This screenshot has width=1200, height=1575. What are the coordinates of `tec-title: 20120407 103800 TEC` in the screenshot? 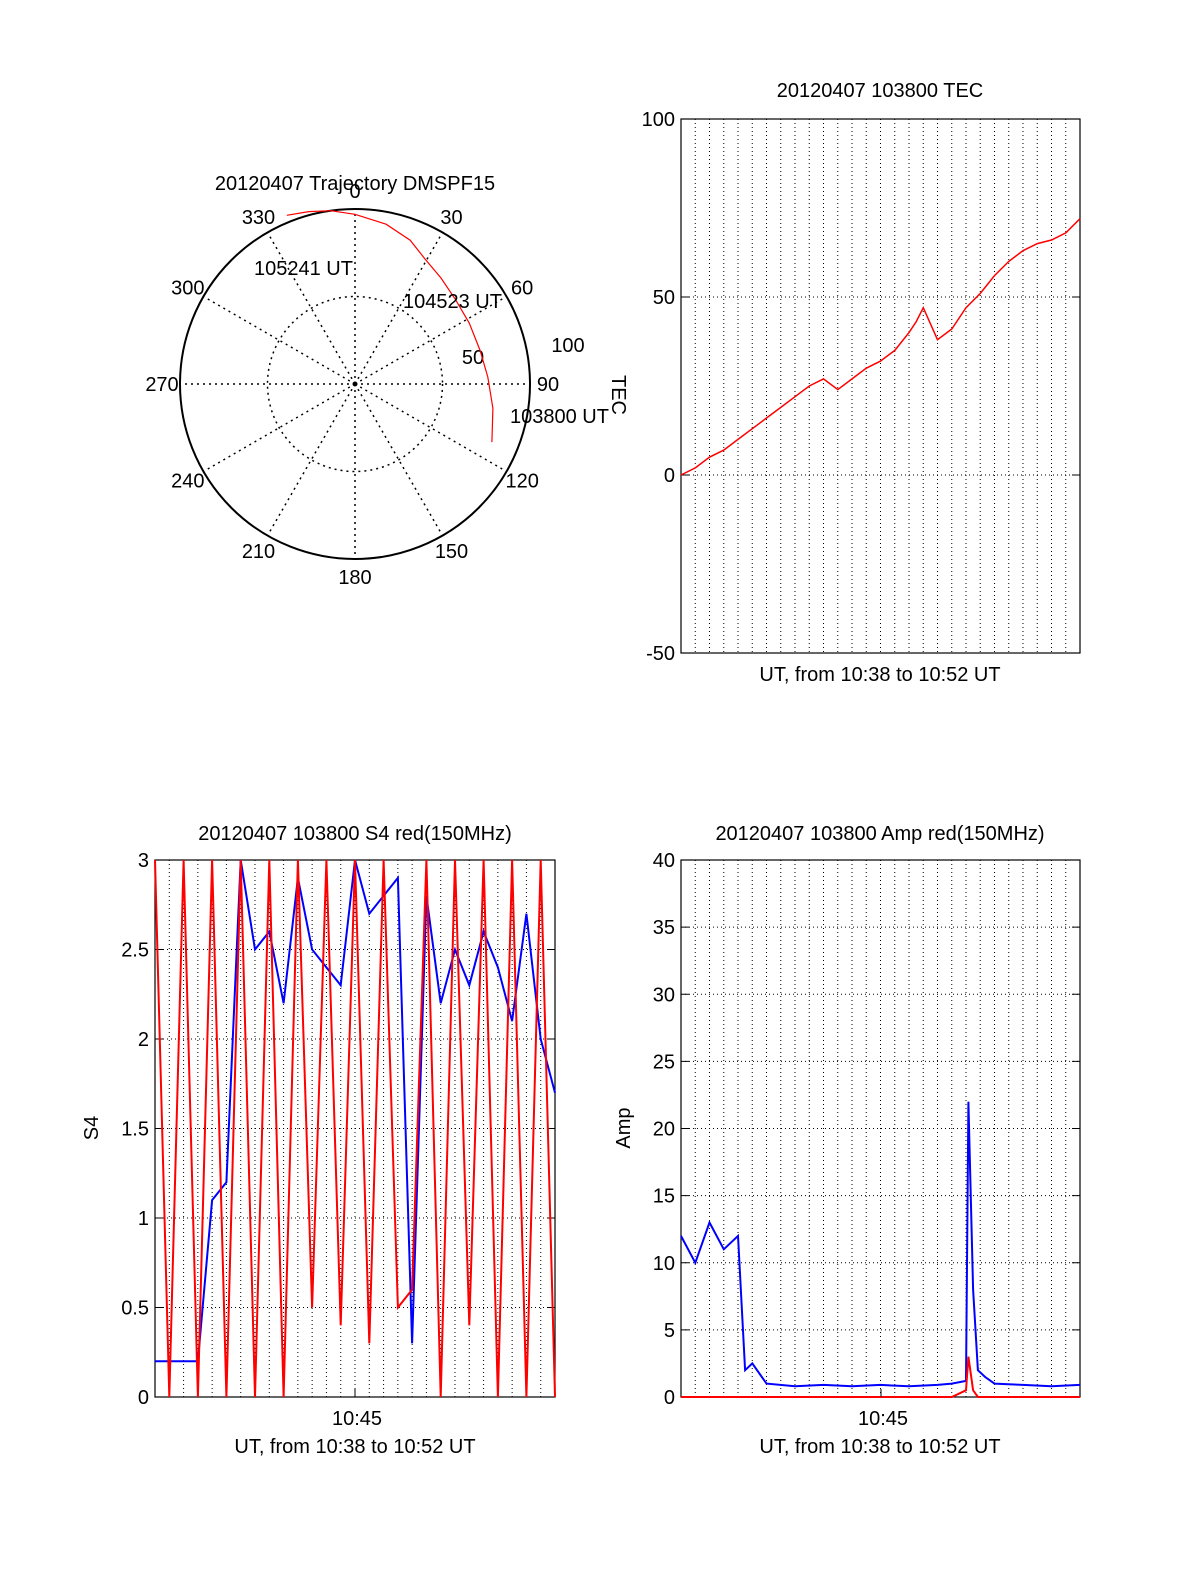 It's located at (880, 91).